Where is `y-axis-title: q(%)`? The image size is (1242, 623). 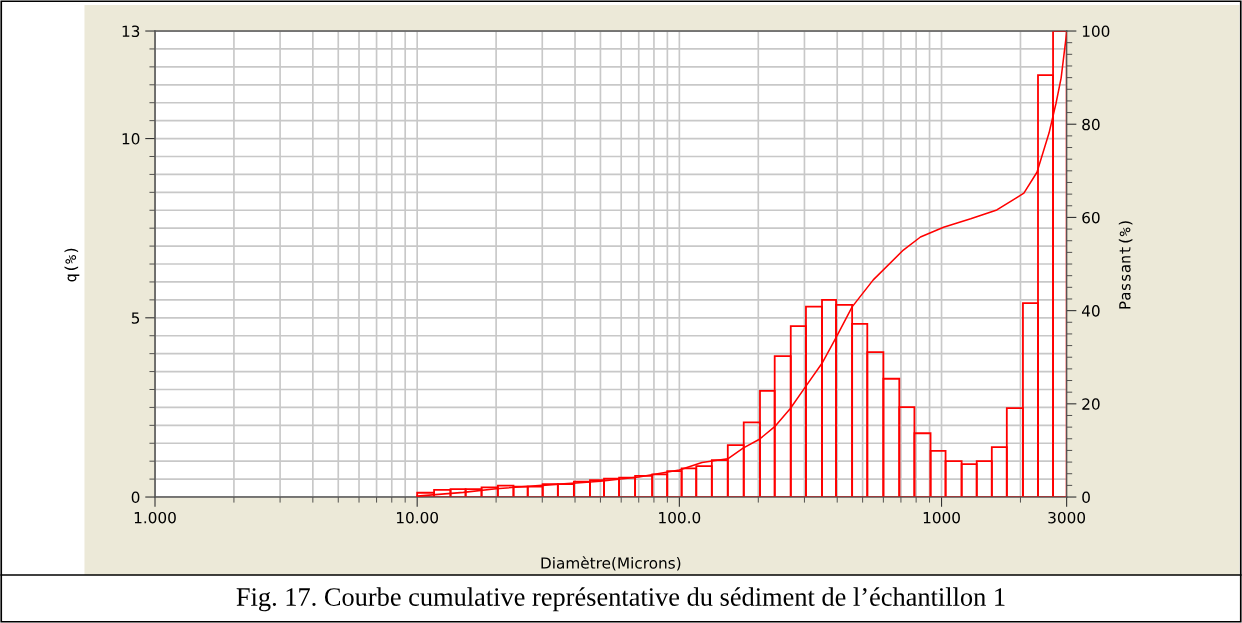 y-axis-title: q(%) is located at coordinates (72, 265).